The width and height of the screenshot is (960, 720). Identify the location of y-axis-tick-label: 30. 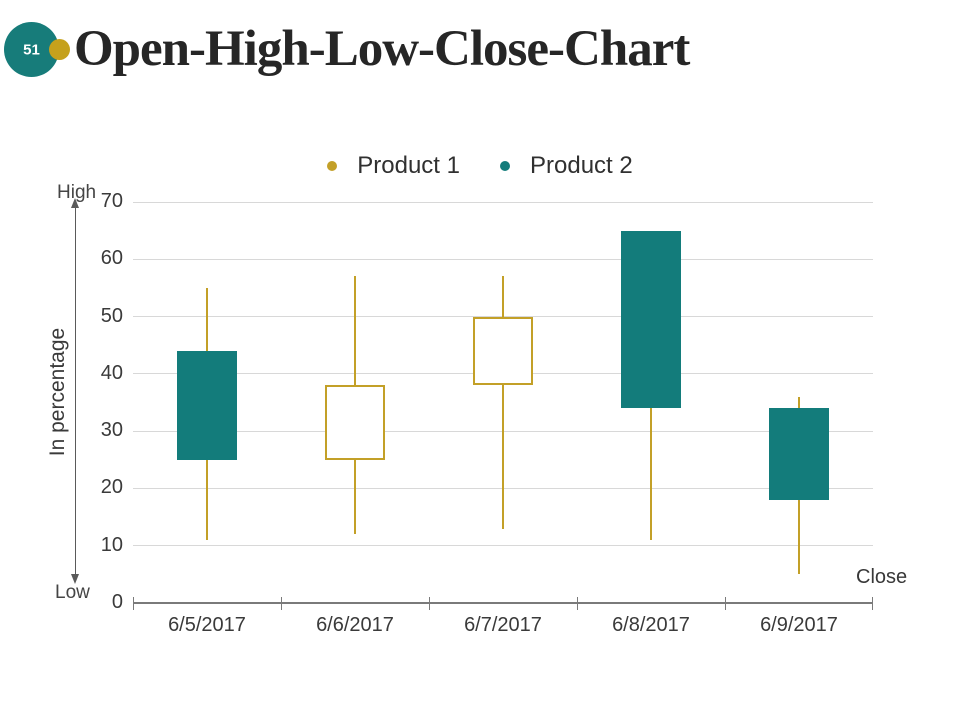
(111, 430).